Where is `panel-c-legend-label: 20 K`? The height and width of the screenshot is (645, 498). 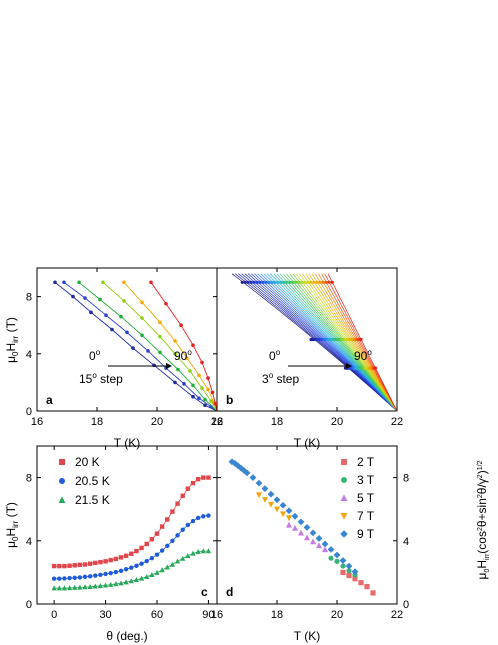 panel-c-legend-label: 20 K is located at coordinates (87, 462).